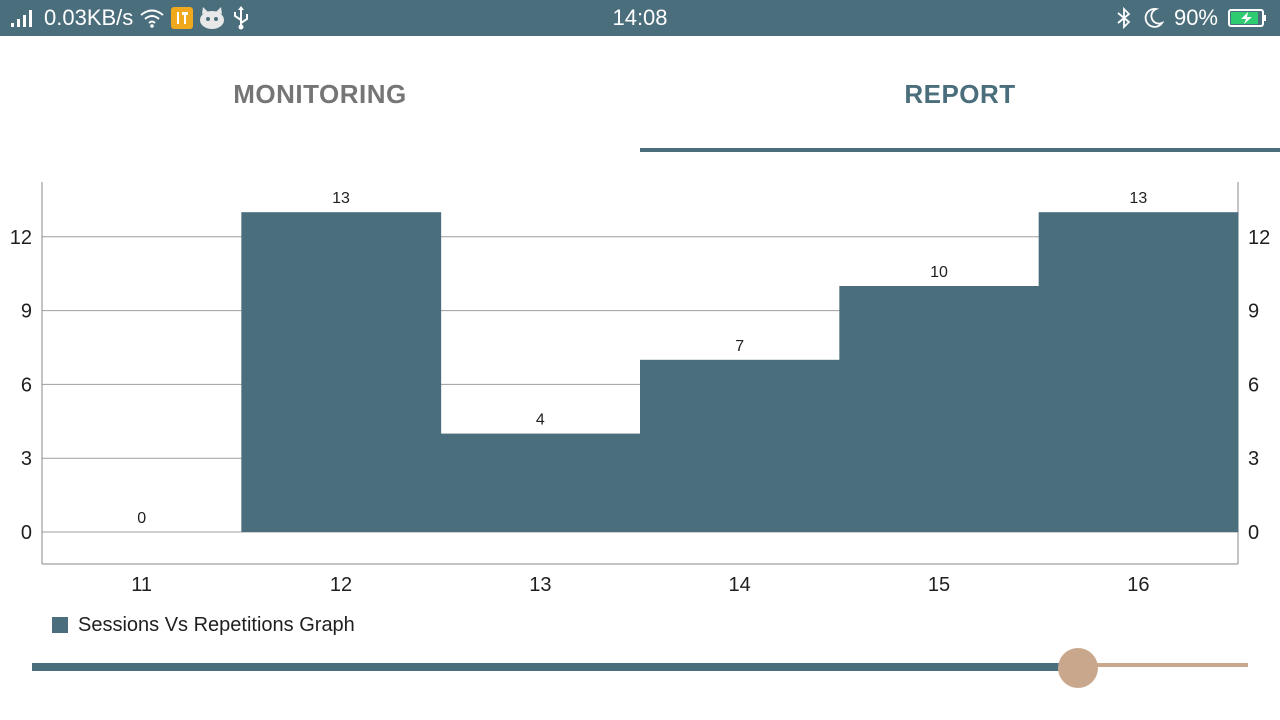 This screenshot has width=1280, height=720. Describe the element at coordinates (1253, 459) in the screenshot. I see `y-tick-label-right: 3` at that location.